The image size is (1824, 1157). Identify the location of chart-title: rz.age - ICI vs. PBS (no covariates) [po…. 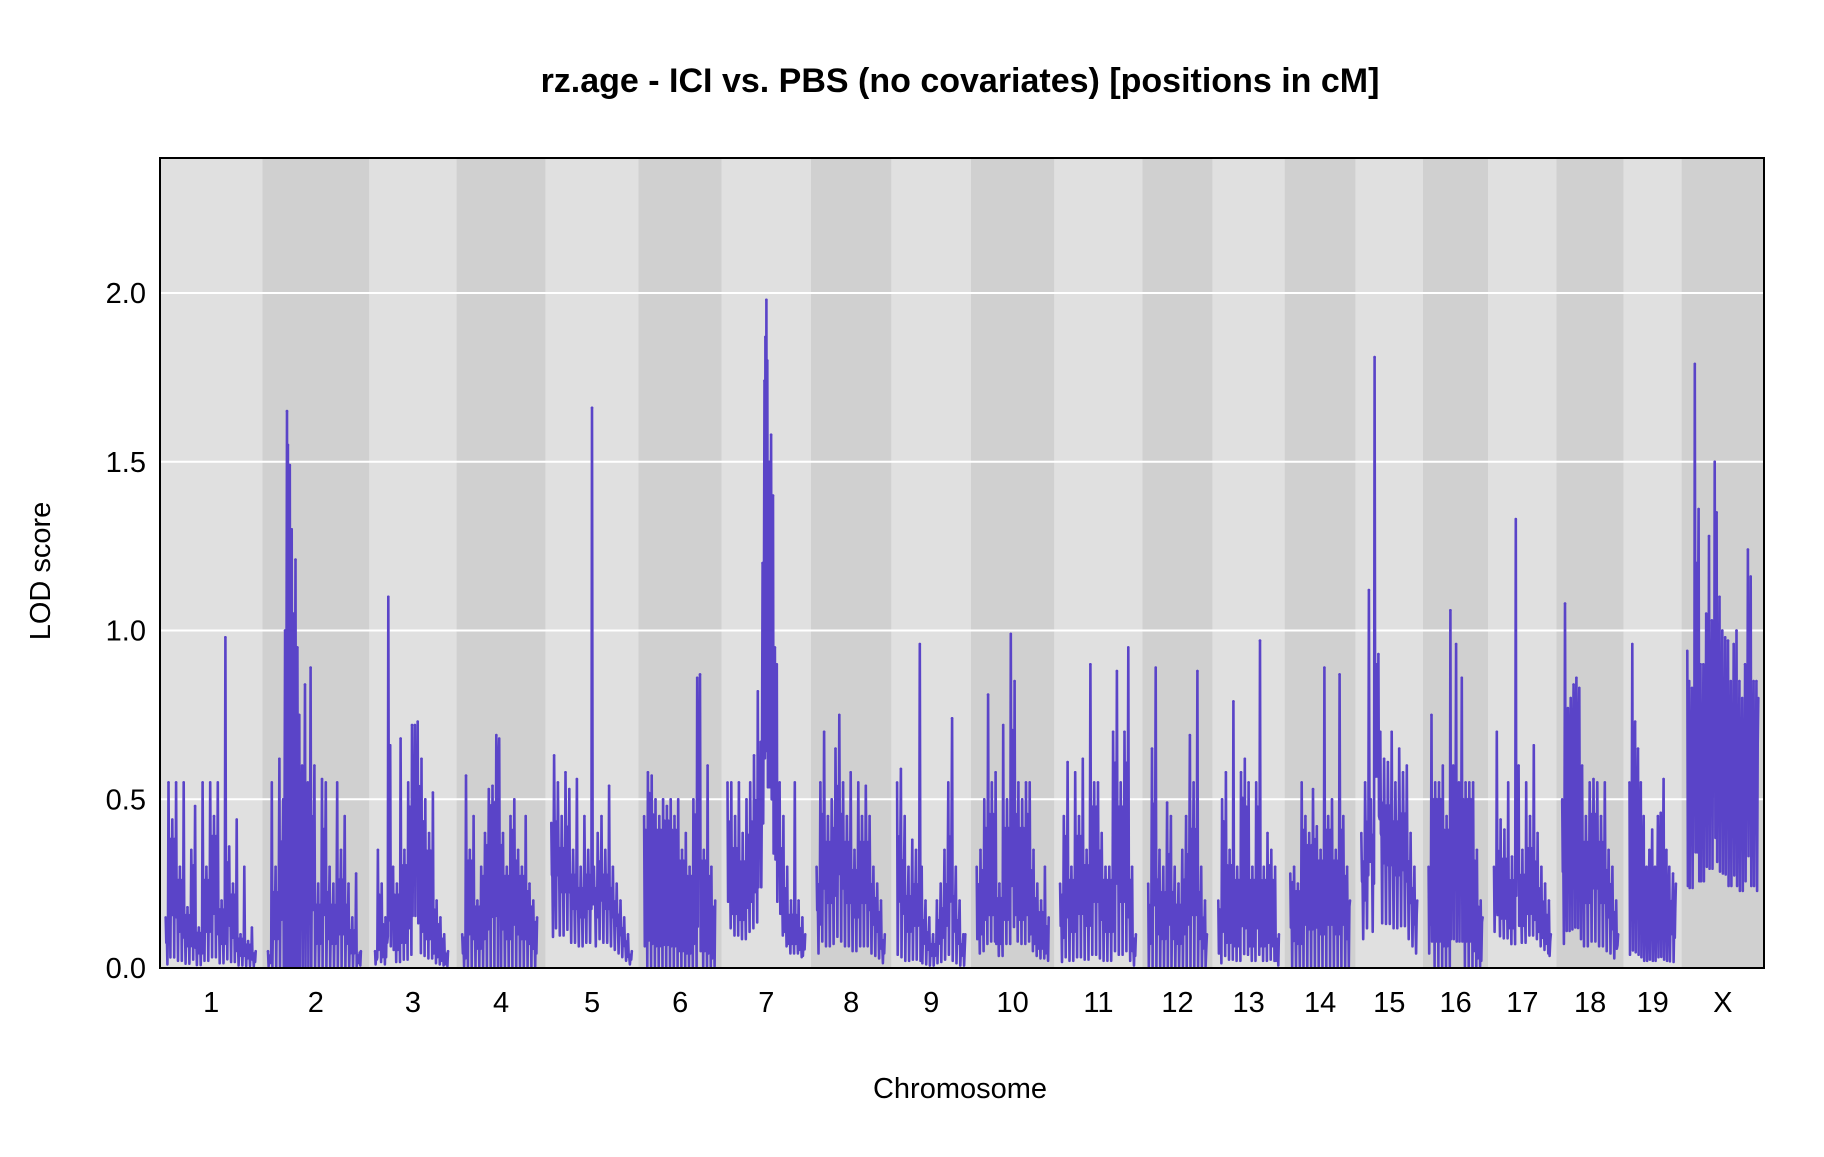
(960, 81).